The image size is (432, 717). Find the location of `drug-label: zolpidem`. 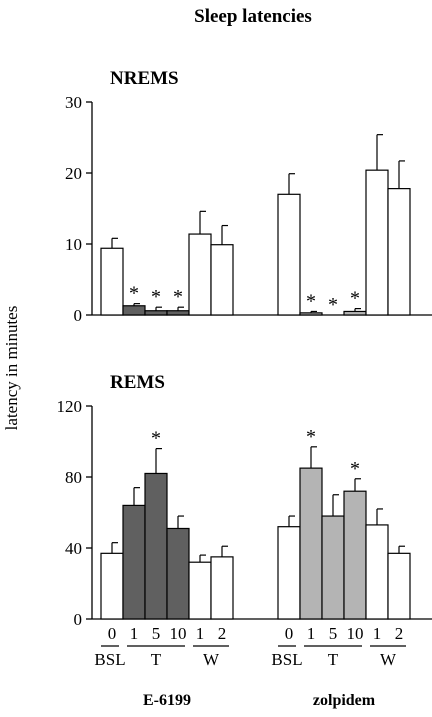

drug-label: zolpidem is located at coordinates (344, 700).